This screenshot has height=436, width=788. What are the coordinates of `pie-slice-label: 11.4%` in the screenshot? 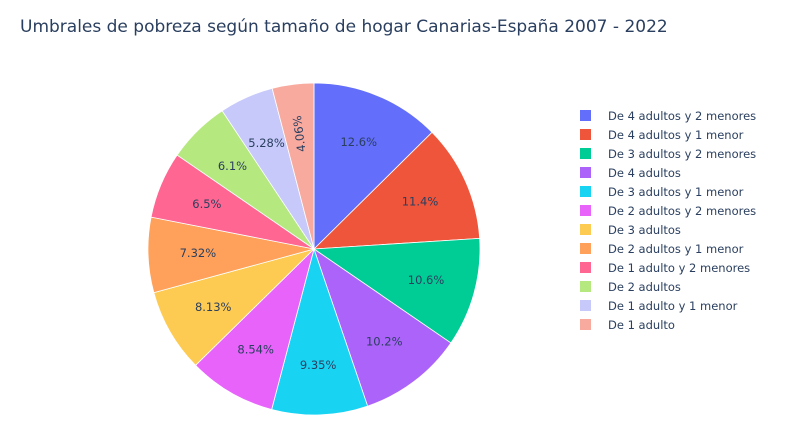 It's located at (420, 201).